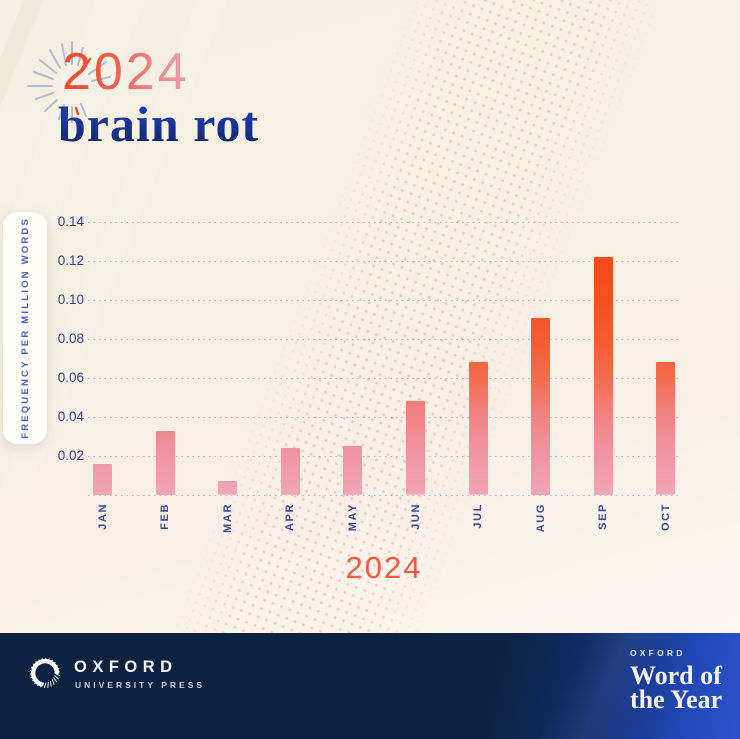 This screenshot has width=740, height=739. I want to click on gridline-0.14, so click(384, 222).